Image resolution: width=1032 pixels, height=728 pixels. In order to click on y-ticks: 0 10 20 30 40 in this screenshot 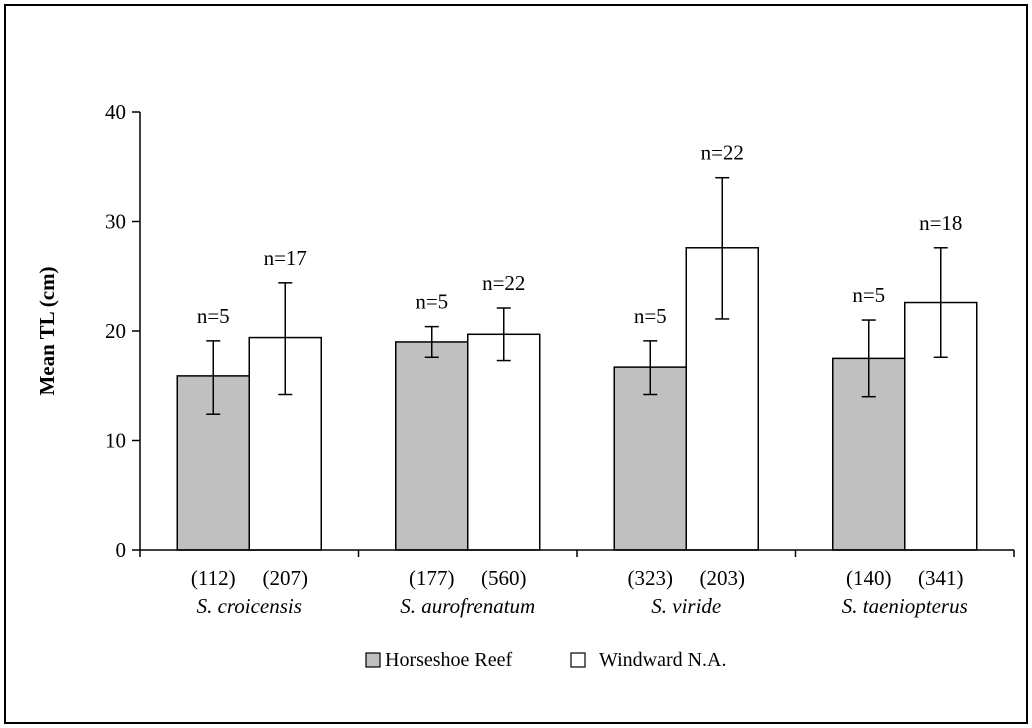, I will do `click(122, 331)`.